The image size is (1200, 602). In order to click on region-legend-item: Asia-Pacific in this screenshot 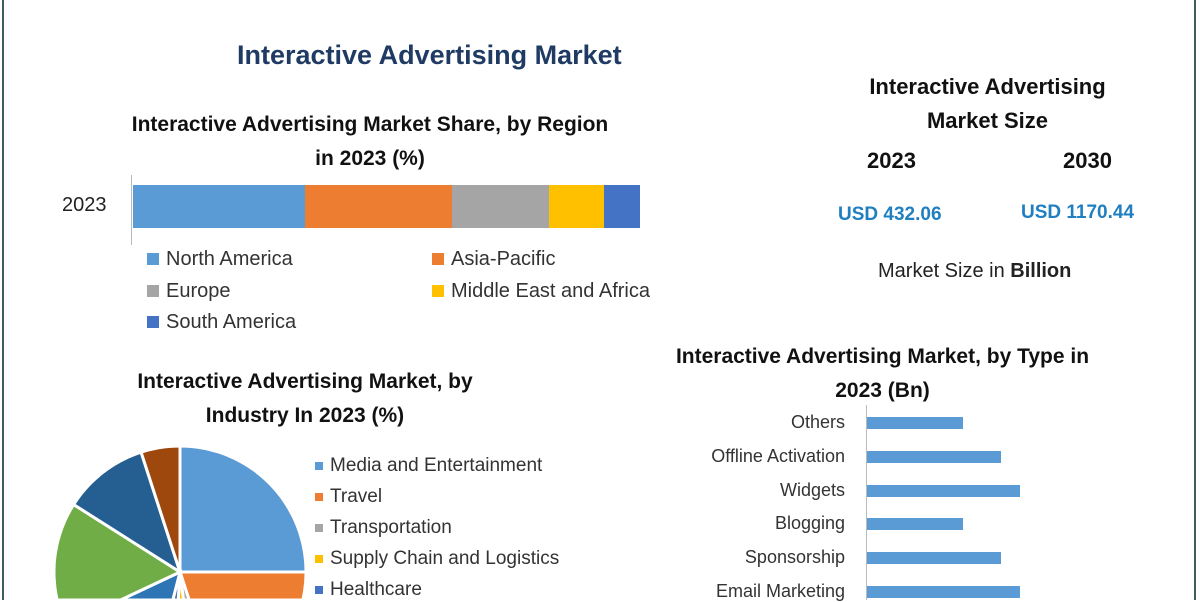, I will do `click(493, 259)`.